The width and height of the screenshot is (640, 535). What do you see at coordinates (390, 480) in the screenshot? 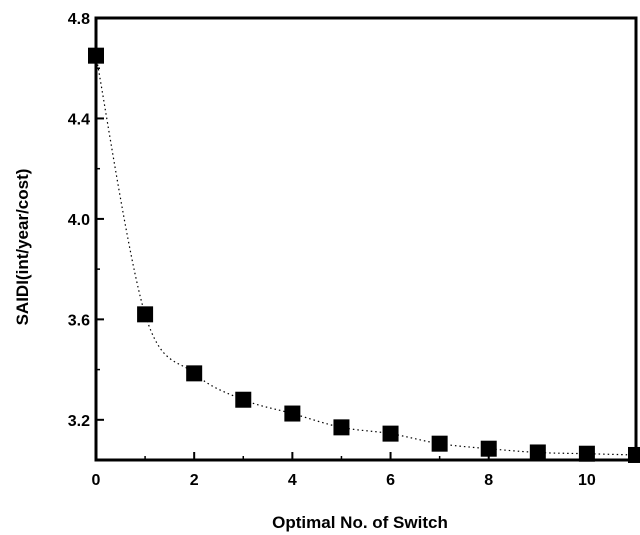
I see `x-tick-label: 6` at bounding box center [390, 480].